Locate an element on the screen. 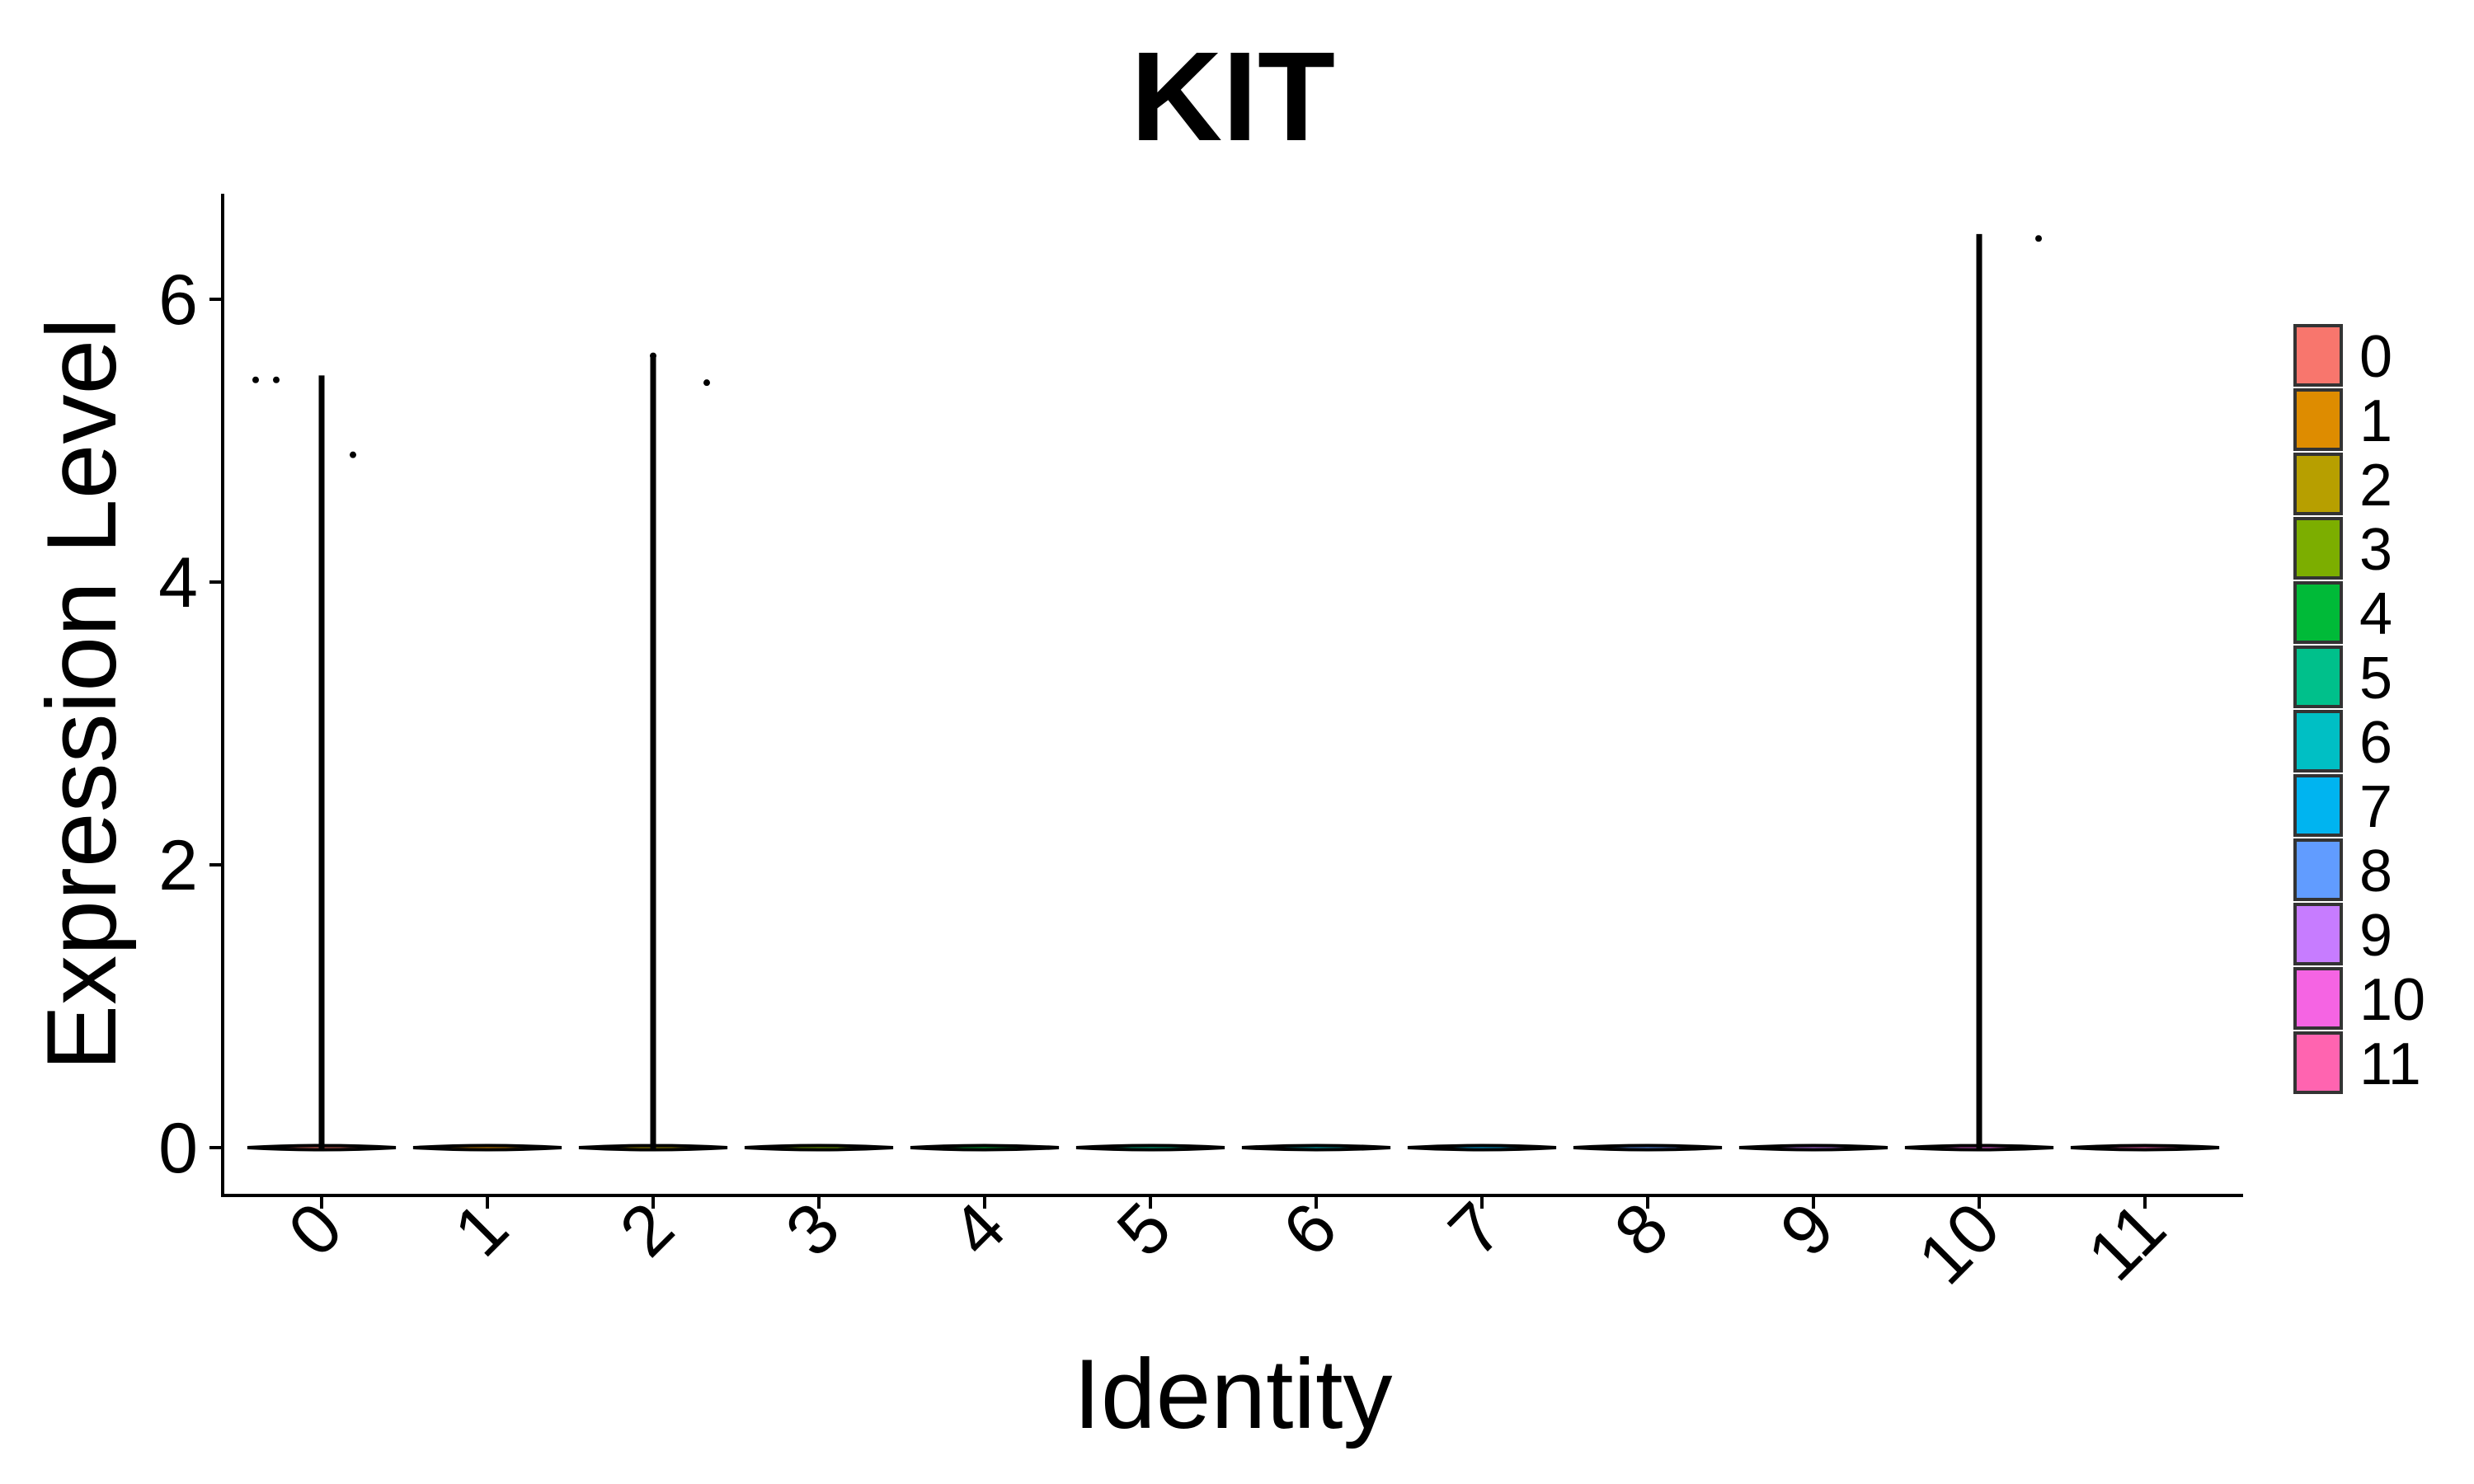  legend-label-11: 11 is located at coordinates (2390, 1064).